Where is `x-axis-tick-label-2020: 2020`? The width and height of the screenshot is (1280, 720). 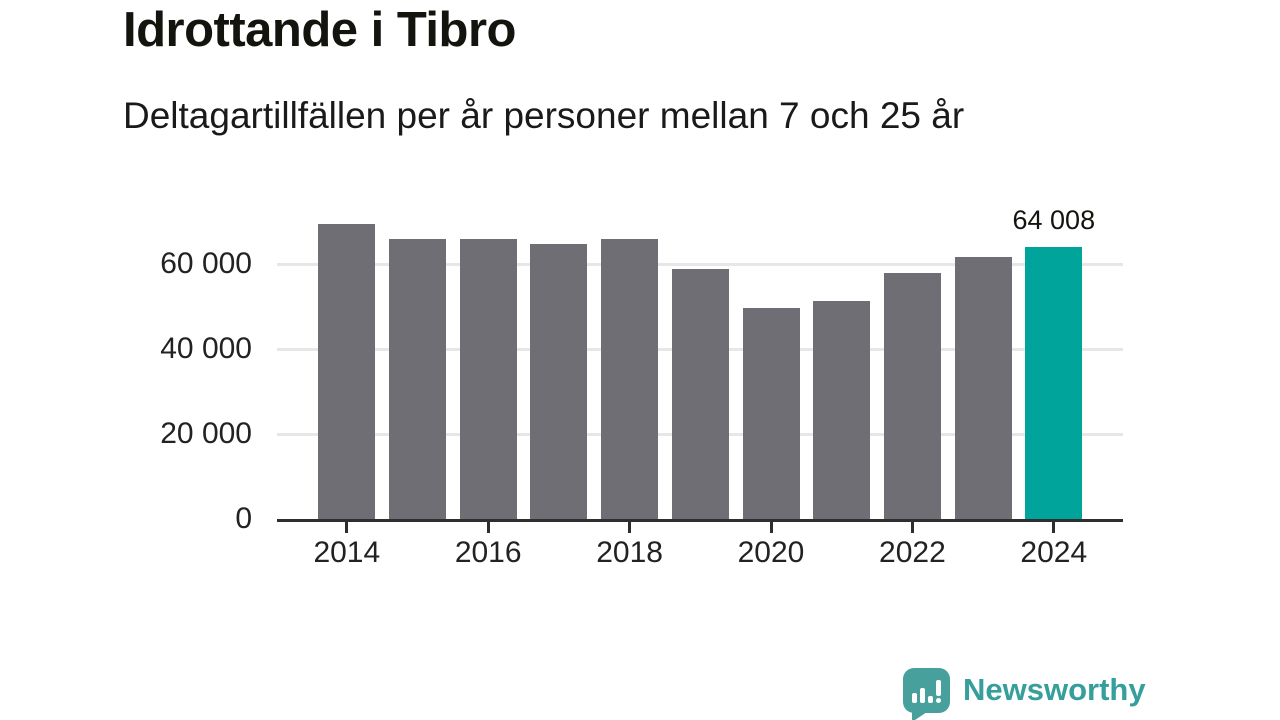 x-axis-tick-label-2020: 2020 is located at coordinates (771, 552).